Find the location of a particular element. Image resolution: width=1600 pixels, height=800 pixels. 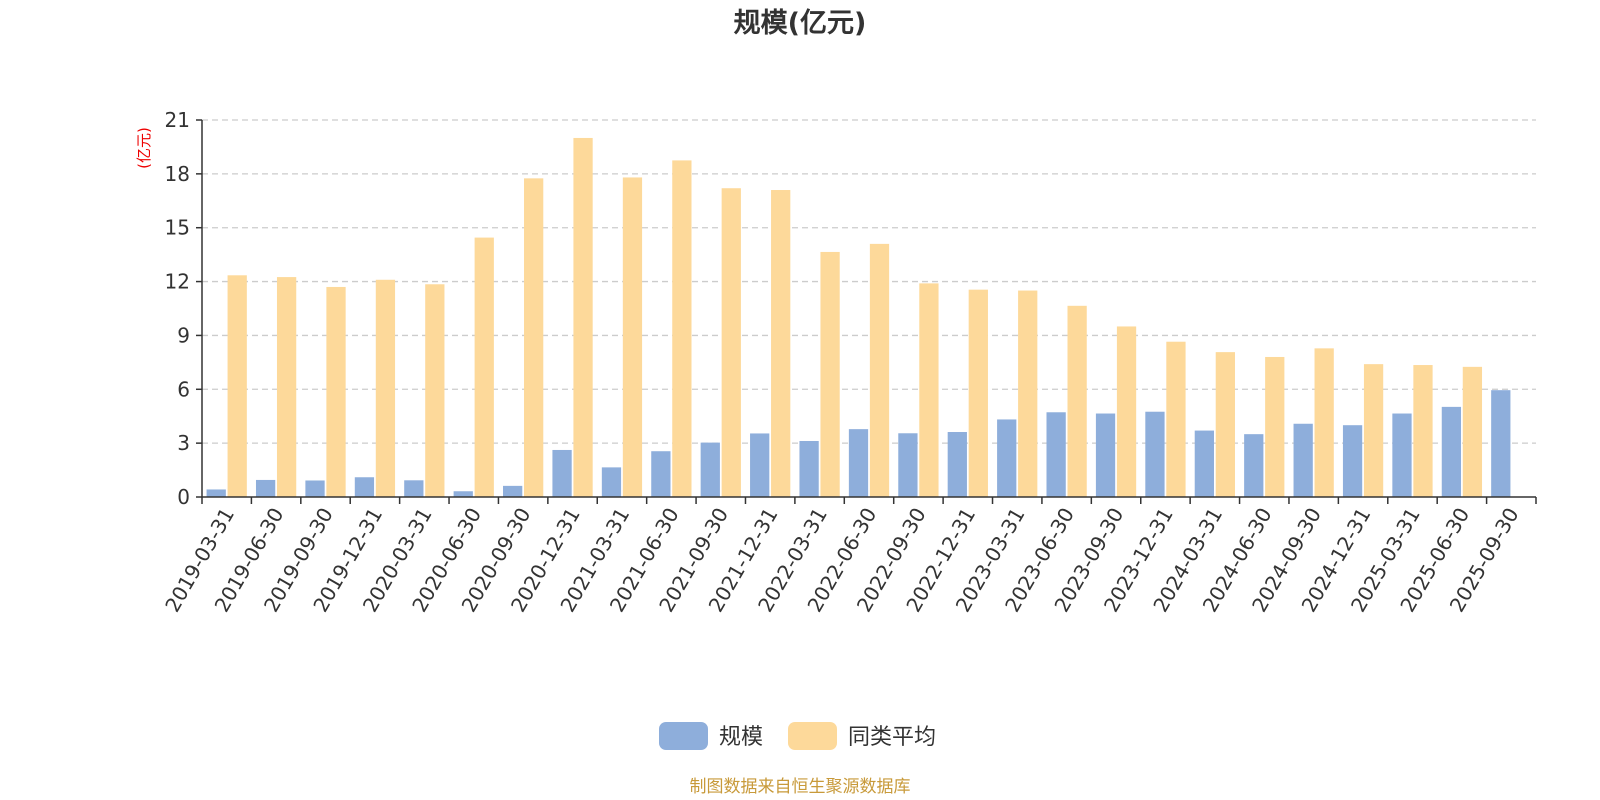

y-ticks: 0 3 6 9 12 15 18 21 is located at coordinates (183, 308).